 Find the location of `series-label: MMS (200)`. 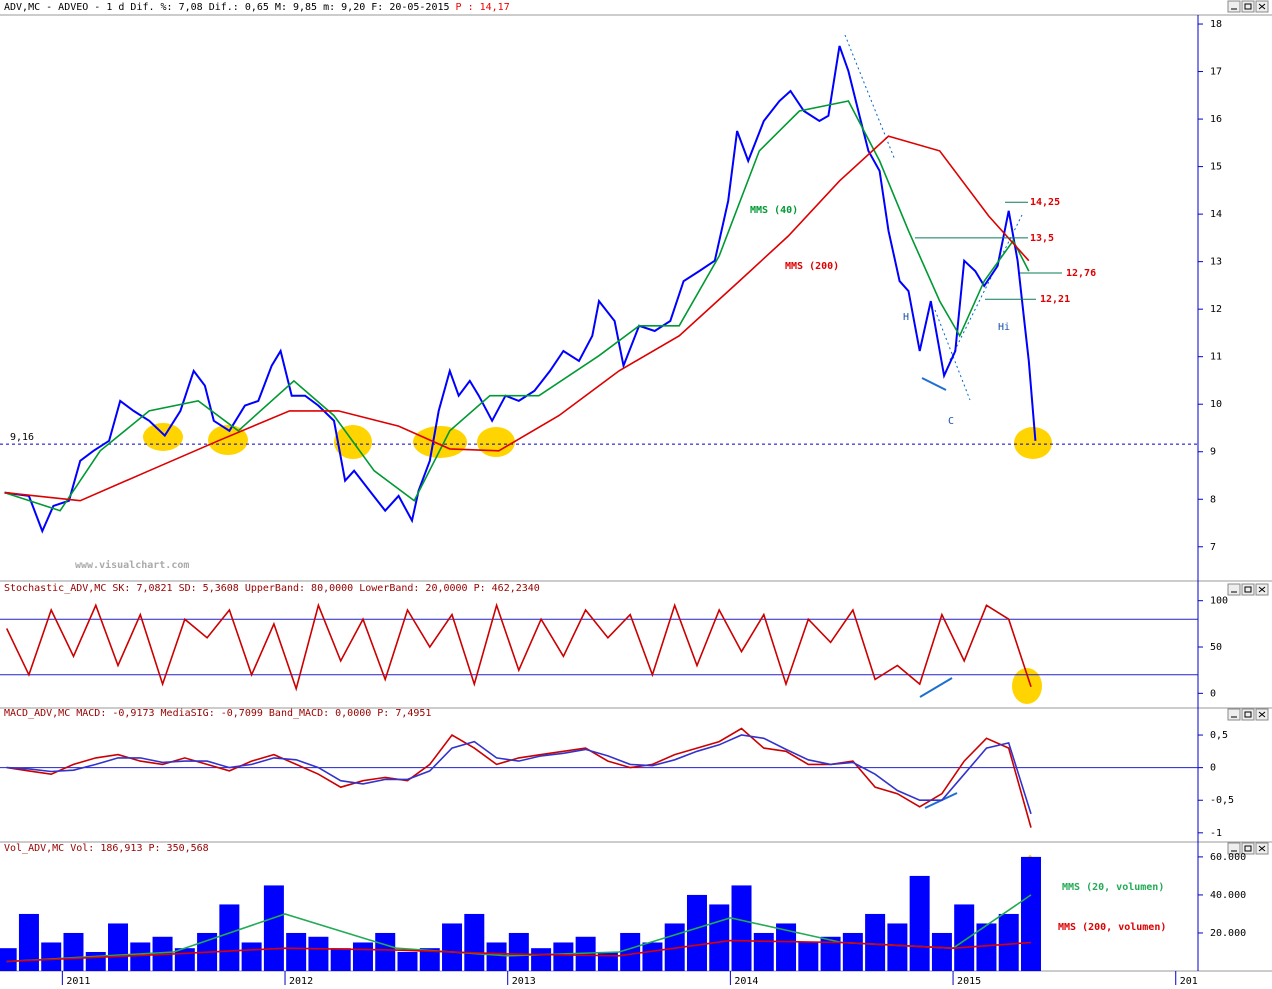

series-label: MMS (200) is located at coordinates (812, 266).